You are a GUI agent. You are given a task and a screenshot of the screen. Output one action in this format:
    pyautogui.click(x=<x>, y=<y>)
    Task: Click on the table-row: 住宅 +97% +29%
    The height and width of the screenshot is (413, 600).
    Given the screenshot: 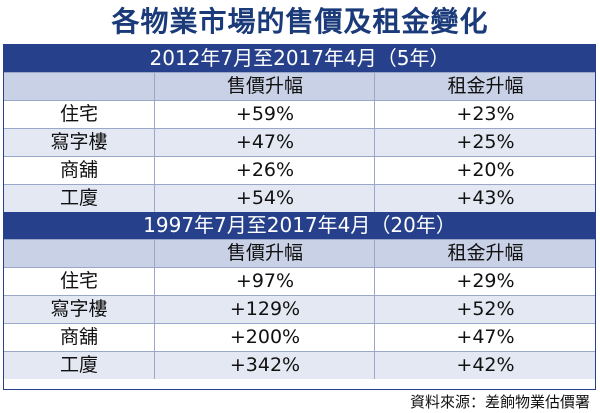 What is the action you would take?
    pyautogui.click(x=299, y=281)
    